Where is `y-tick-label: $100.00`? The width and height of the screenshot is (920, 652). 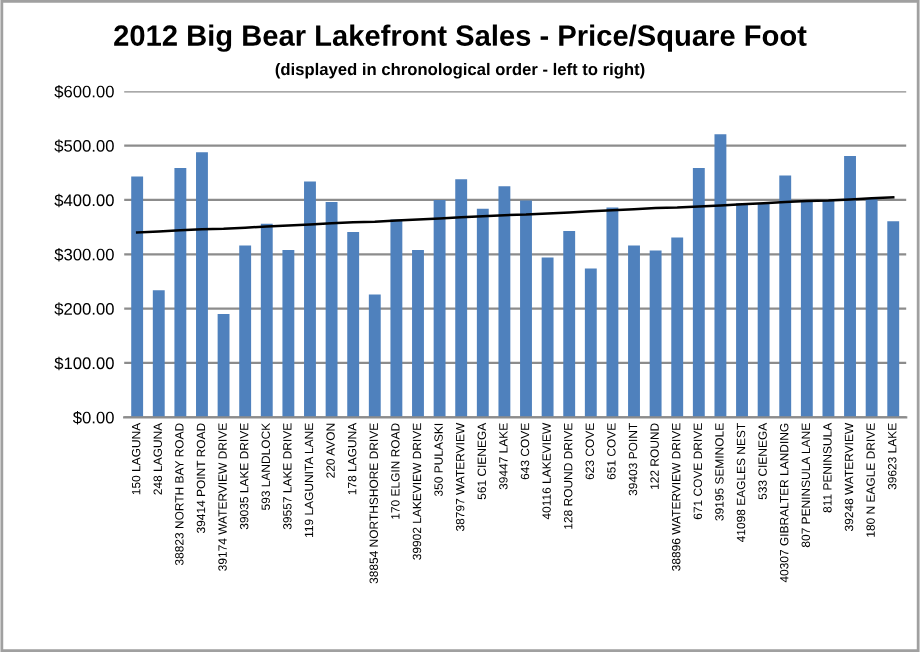
y-tick-label: $100.00 is located at coordinates (84, 363).